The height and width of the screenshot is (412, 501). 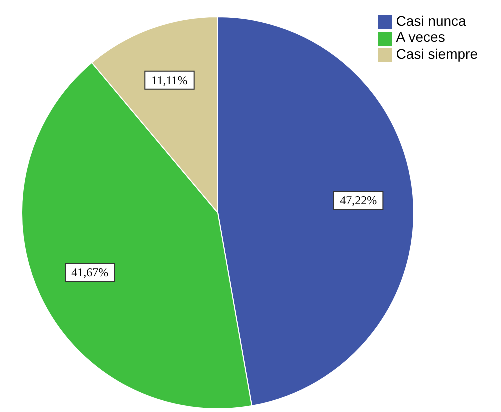 What do you see at coordinates (421, 37) in the screenshot?
I see `legend-label: A veces` at bounding box center [421, 37].